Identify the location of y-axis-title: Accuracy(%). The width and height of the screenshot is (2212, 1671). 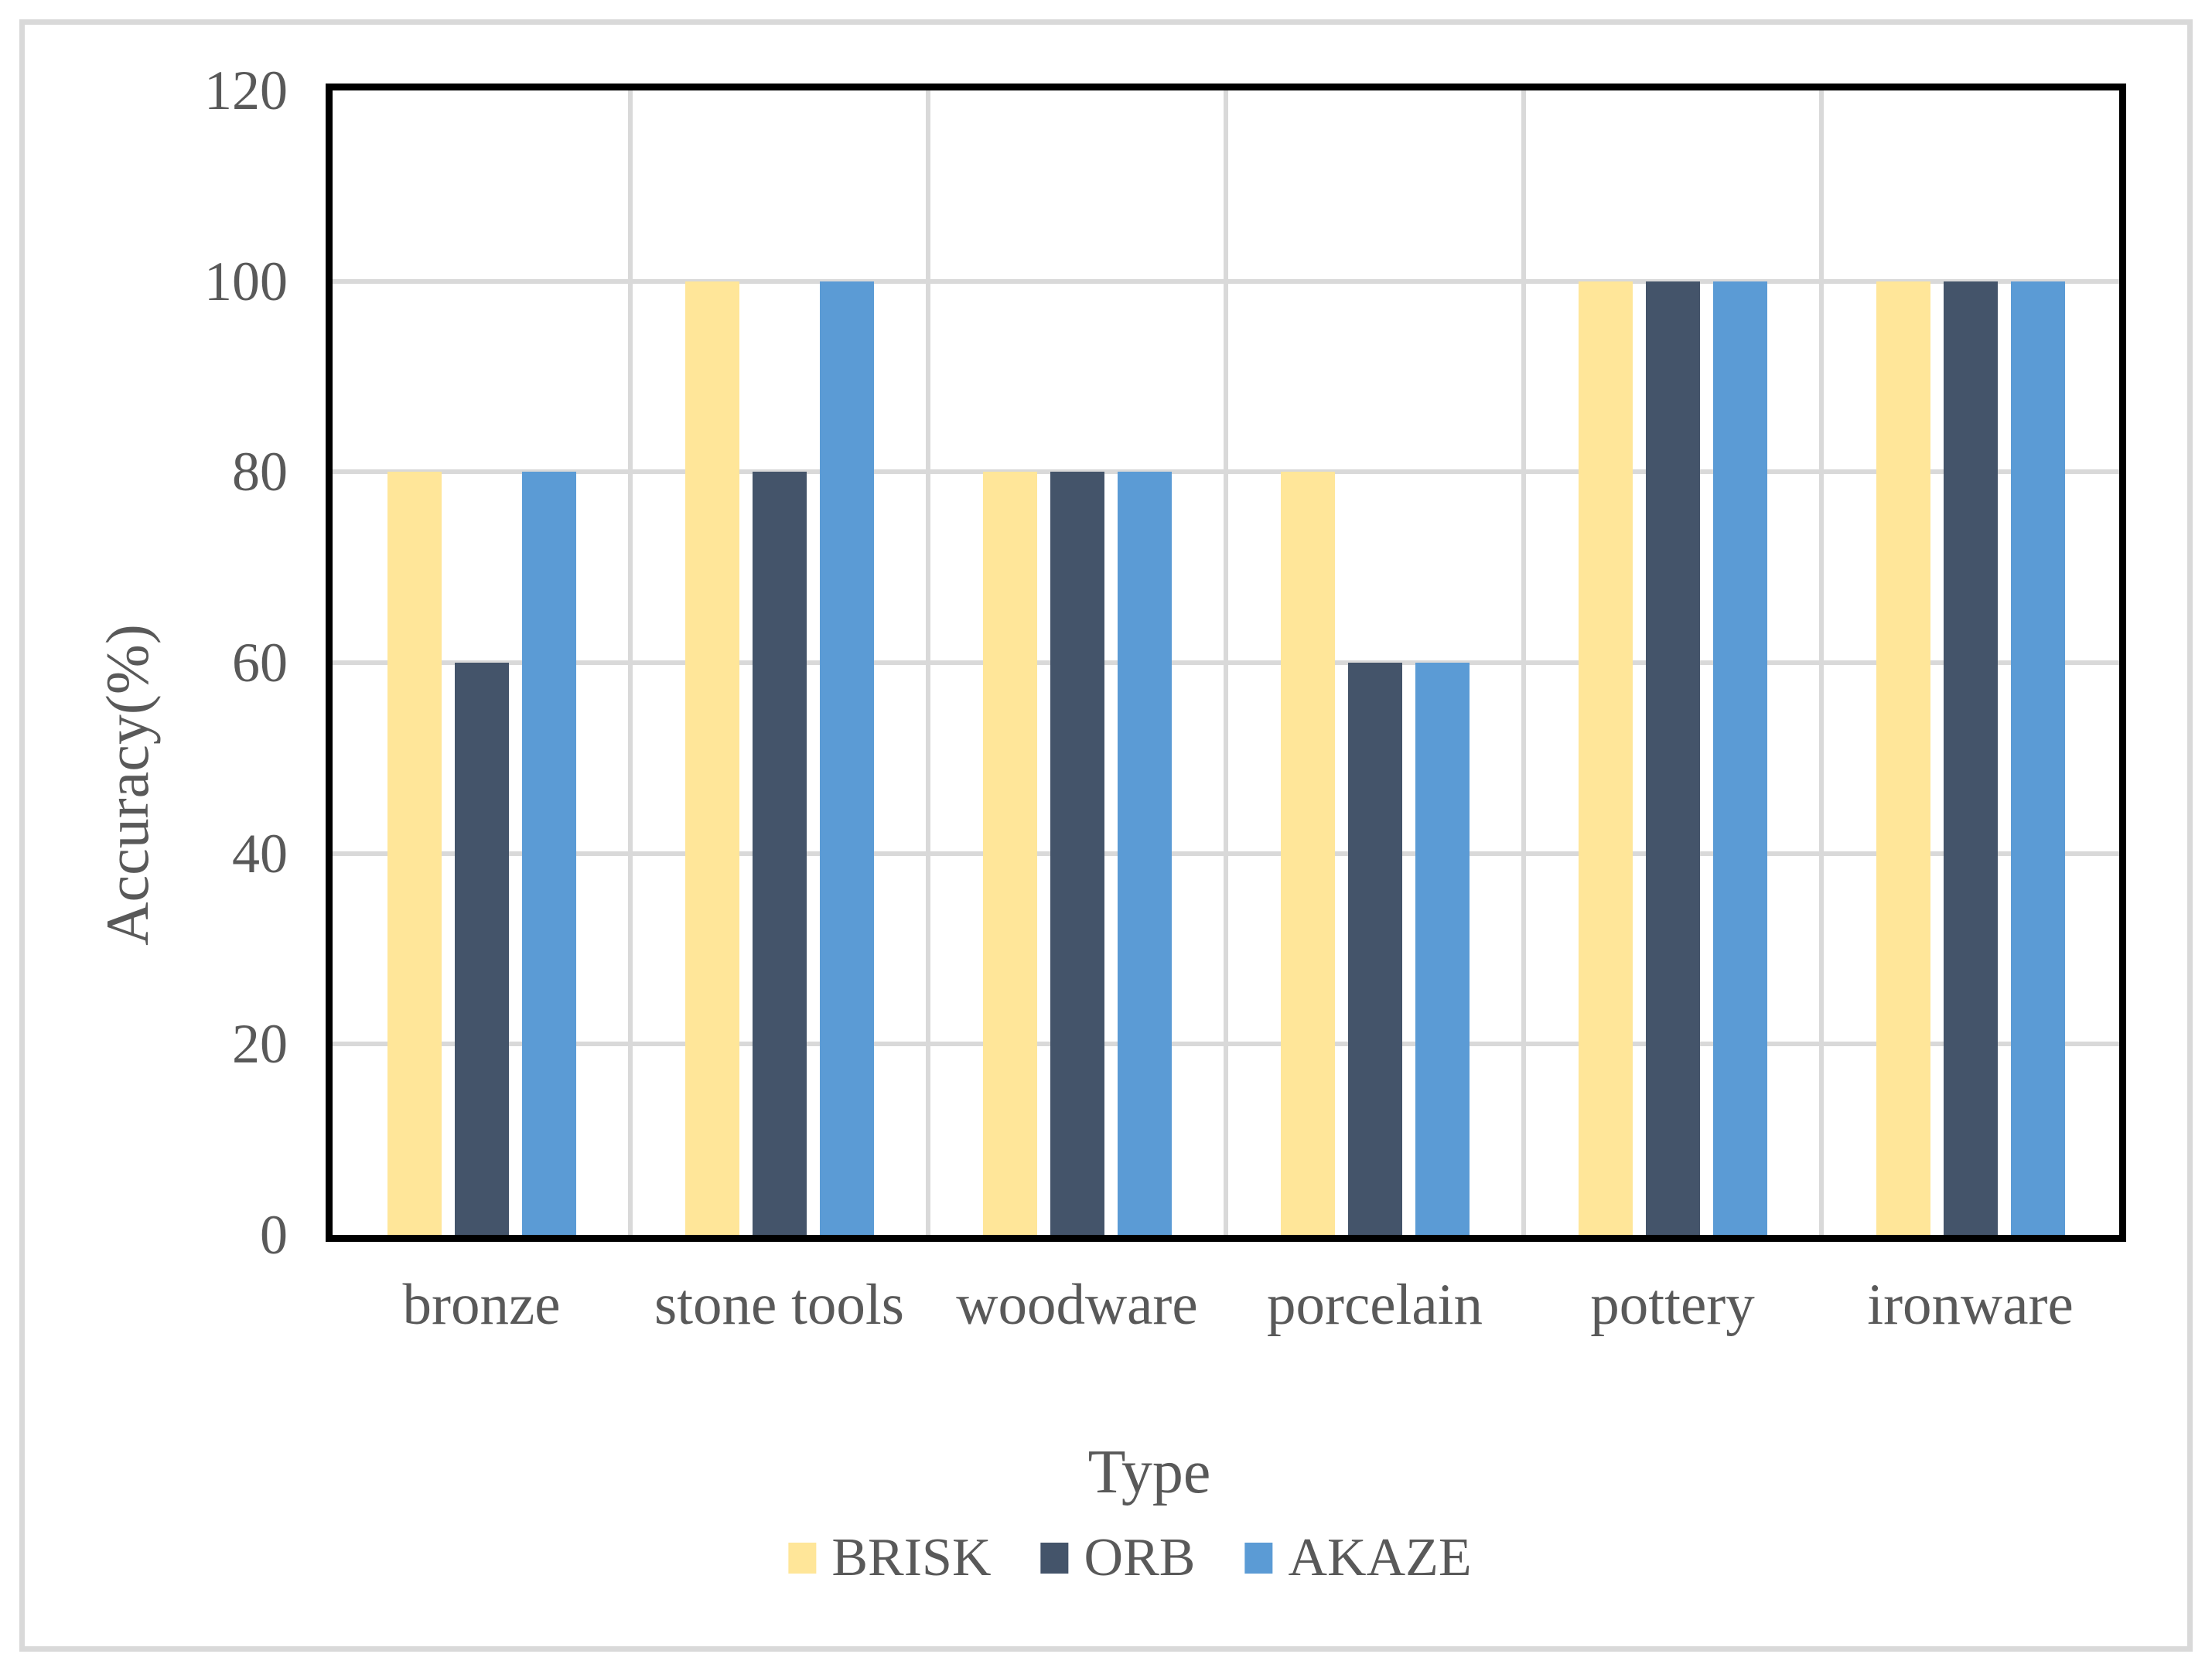
(127, 785).